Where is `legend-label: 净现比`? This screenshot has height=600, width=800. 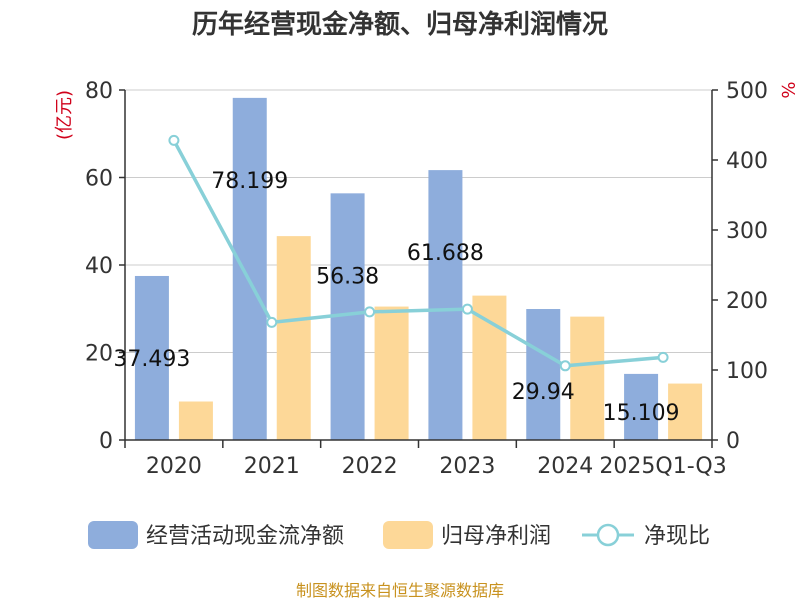
legend-label: 净现比 is located at coordinates (677, 536).